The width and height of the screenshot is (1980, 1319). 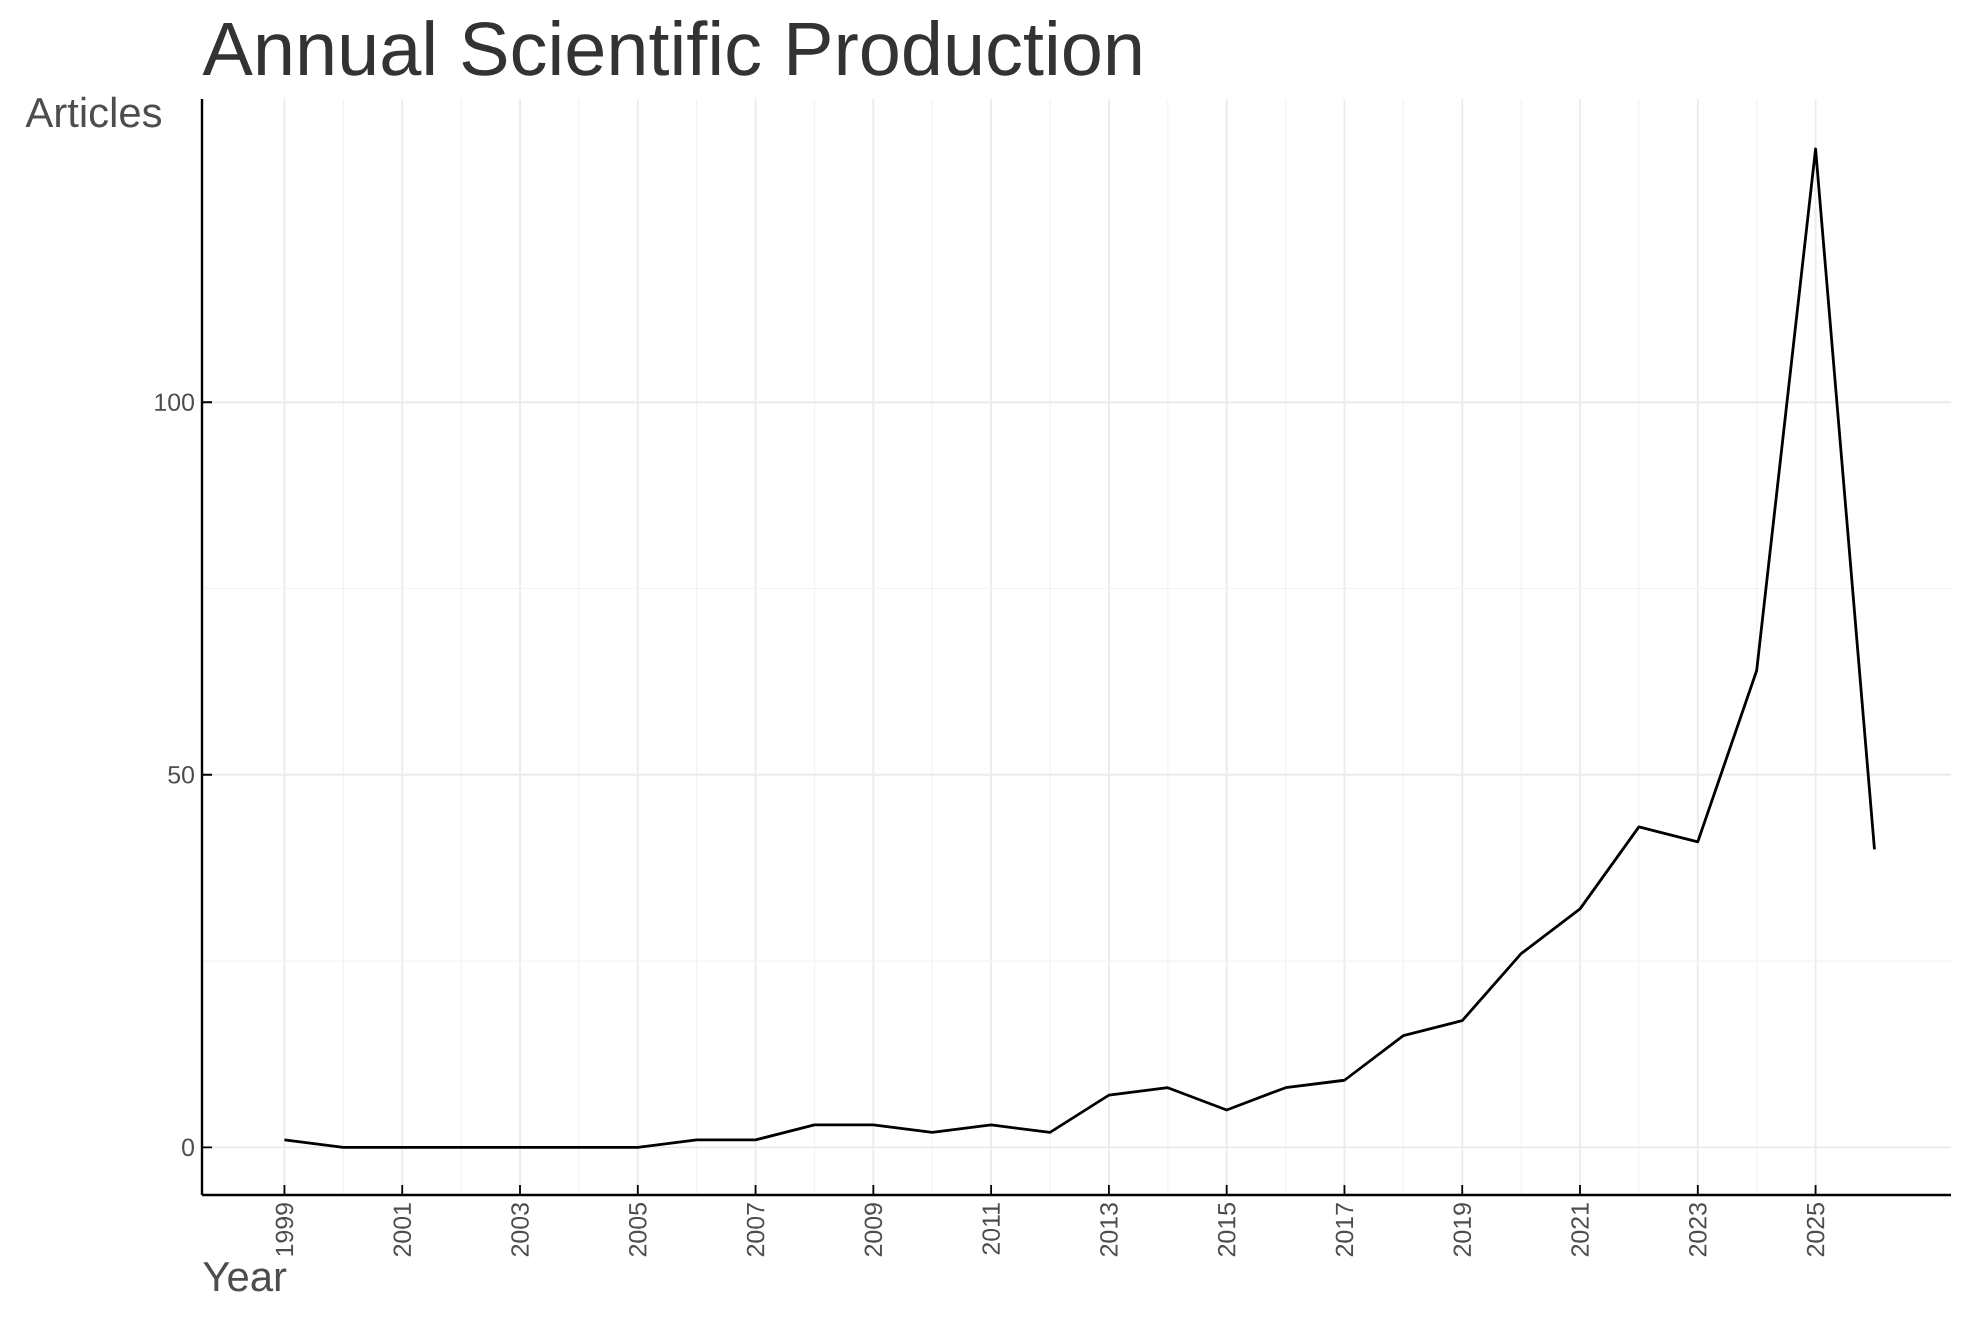 What do you see at coordinates (1698, 1230) in the screenshot?
I see `x-tick-label: 2023` at bounding box center [1698, 1230].